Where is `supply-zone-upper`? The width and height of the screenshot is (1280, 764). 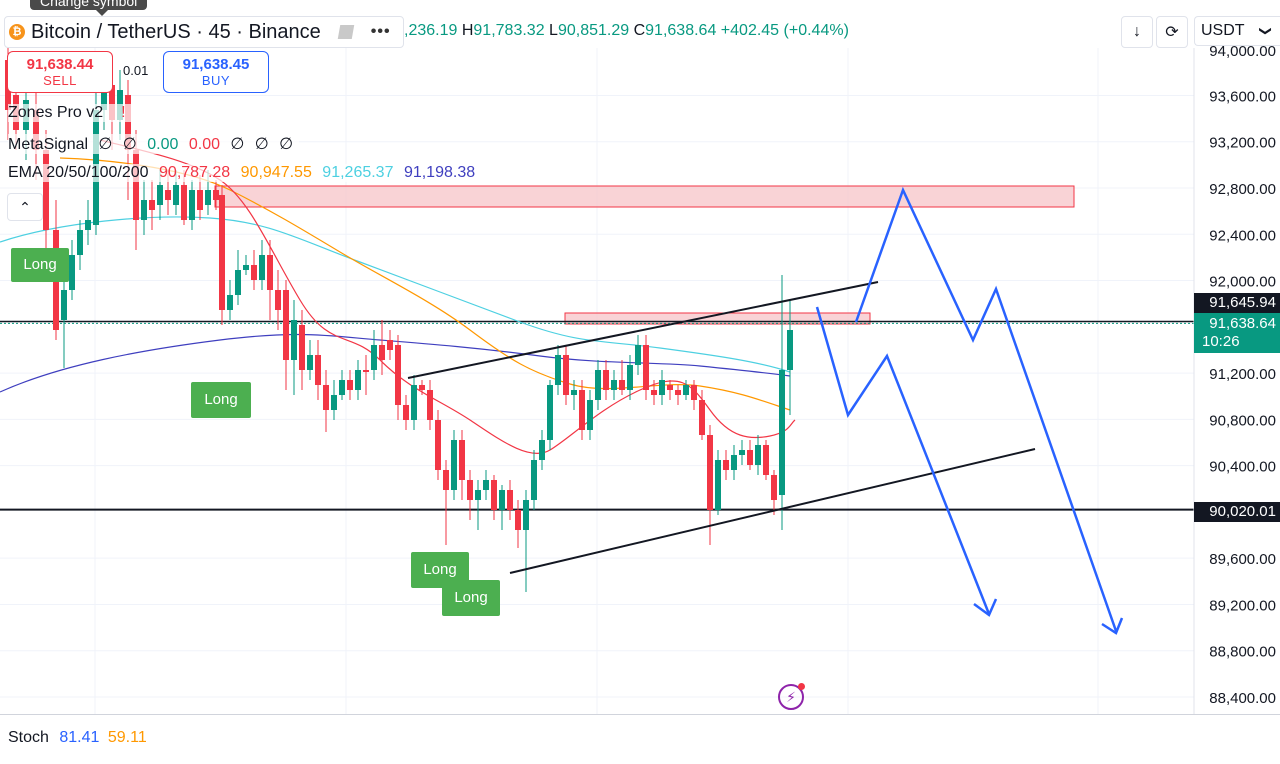 supply-zone-upper is located at coordinates (644, 196).